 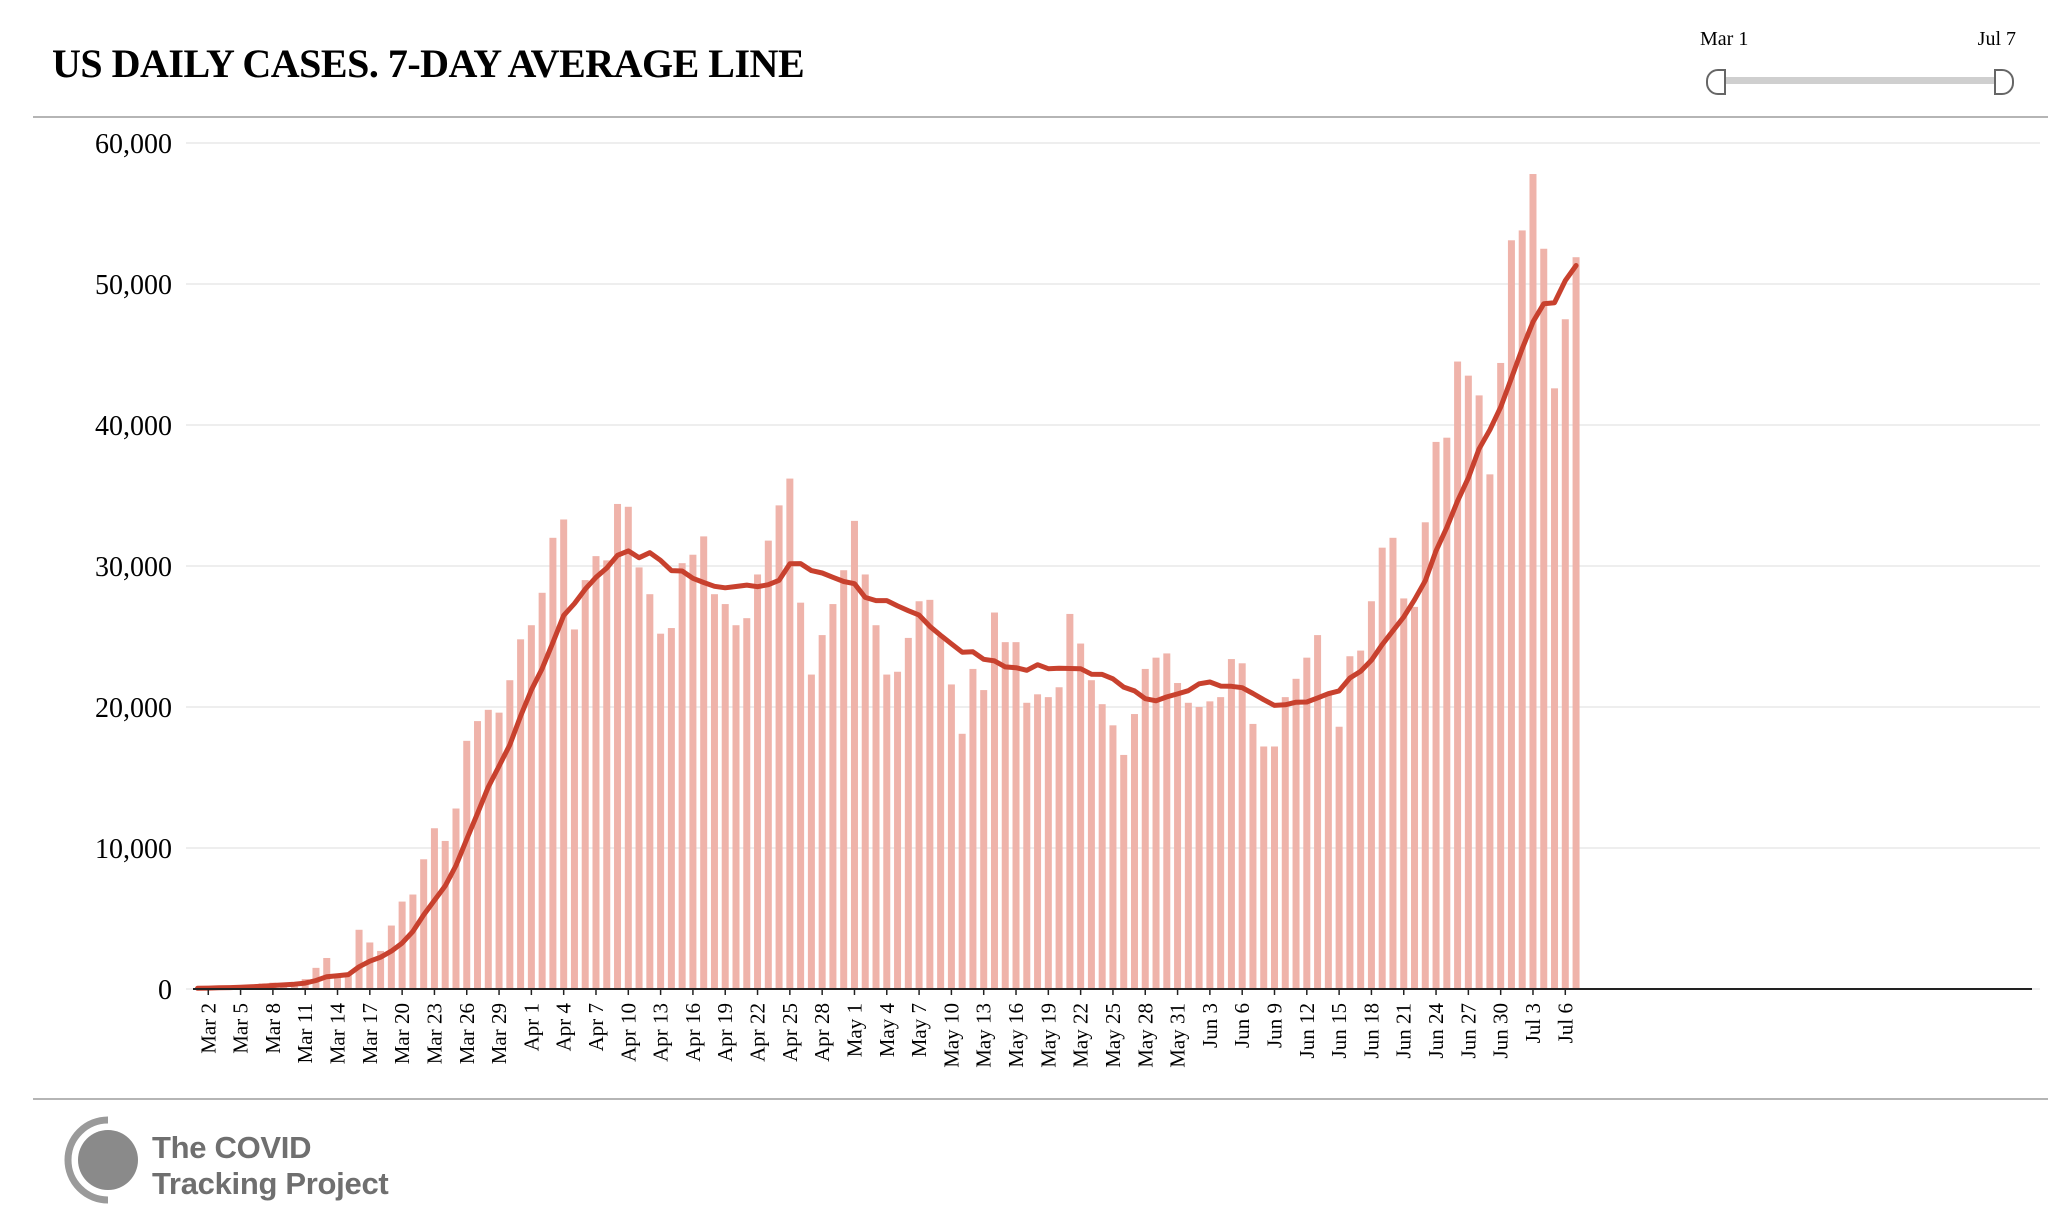 What do you see at coordinates (661, 1032) in the screenshot?
I see `x-tick-label: Apr 13` at bounding box center [661, 1032].